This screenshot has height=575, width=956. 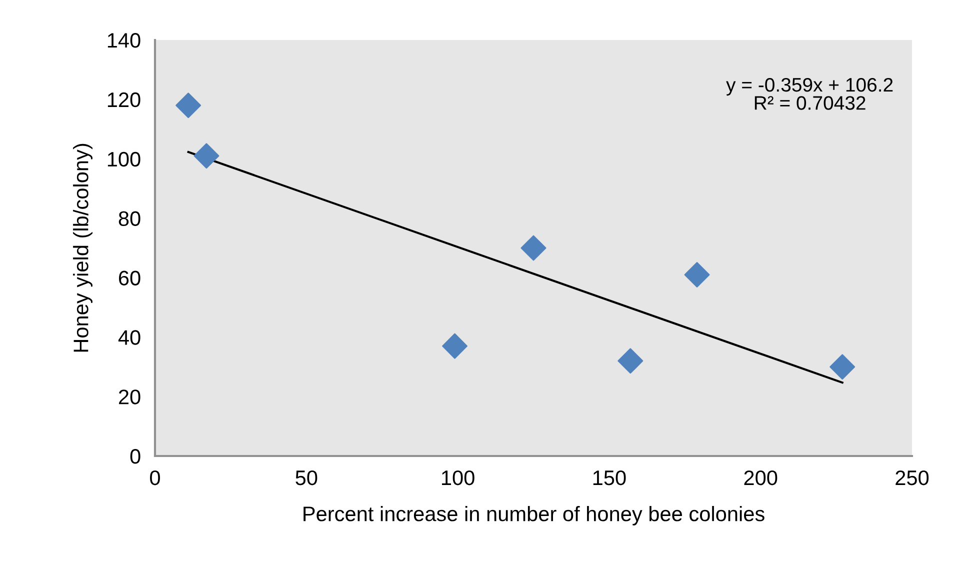 What do you see at coordinates (609, 478) in the screenshot?
I see `x-tick-label: 150` at bounding box center [609, 478].